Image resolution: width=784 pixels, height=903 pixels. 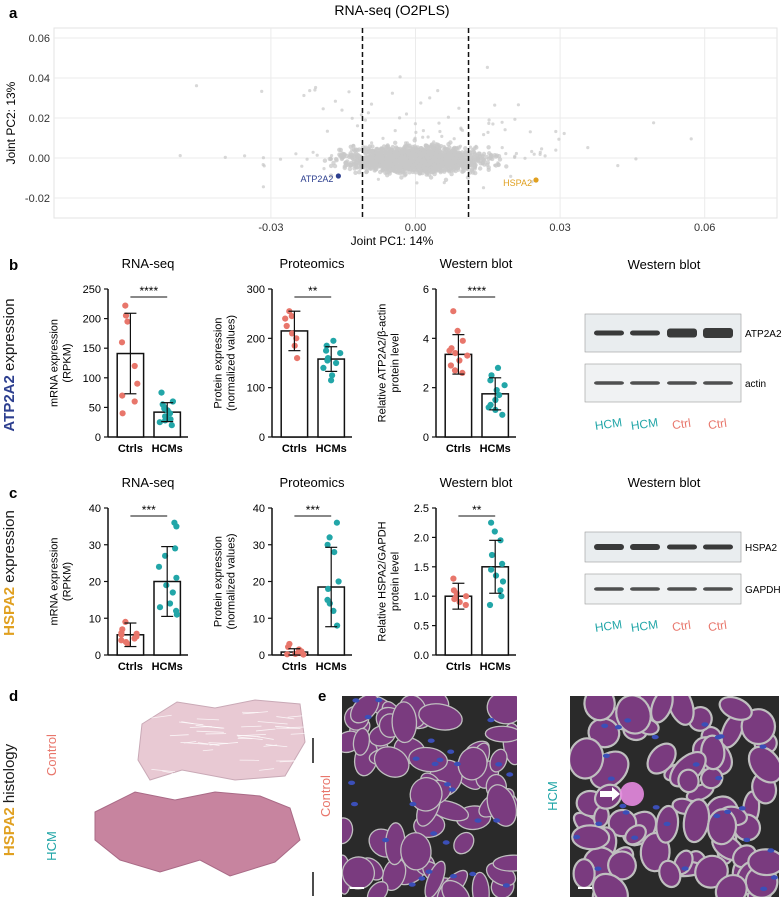 What do you see at coordinates (55, 581) in the screenshot?
I see `y-axis-label-line: mRNA expression` at bounding box center [55, 581].